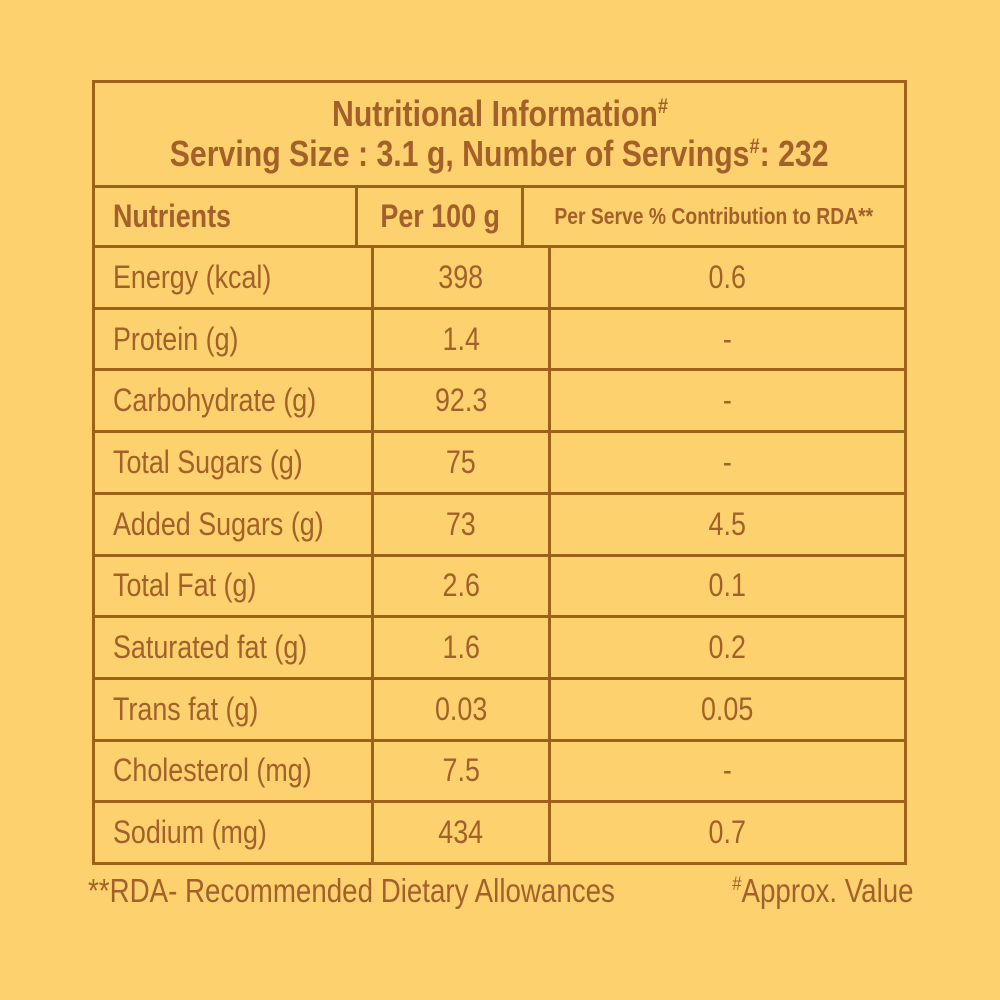  Describe the element at coordinates (460, 153) in the screenshot. I see `serving-size-text: Serving Size : 3.1 g, Number of Servings` at that location.